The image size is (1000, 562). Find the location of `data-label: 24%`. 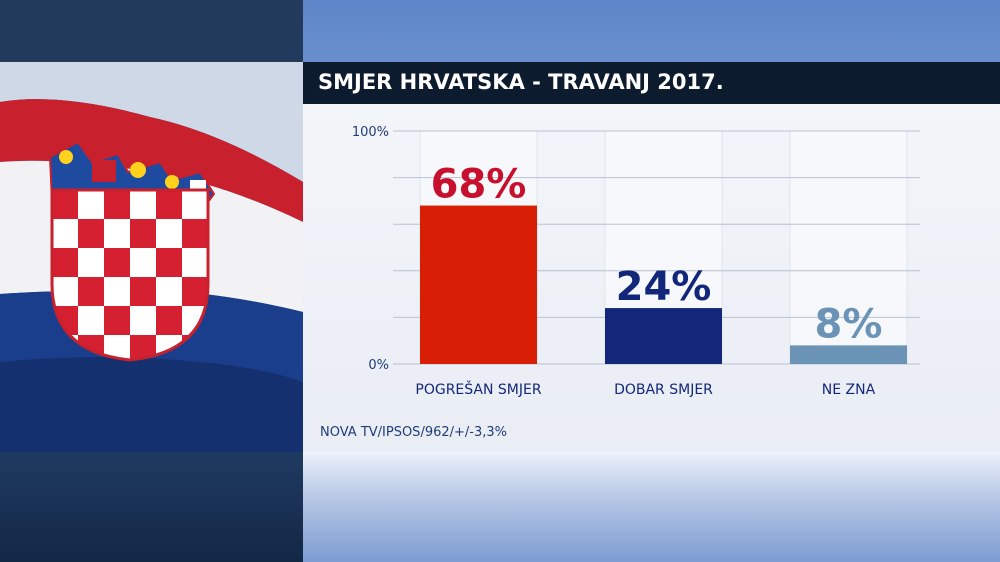

data-label: 24% is located at coordinates (664, 287).